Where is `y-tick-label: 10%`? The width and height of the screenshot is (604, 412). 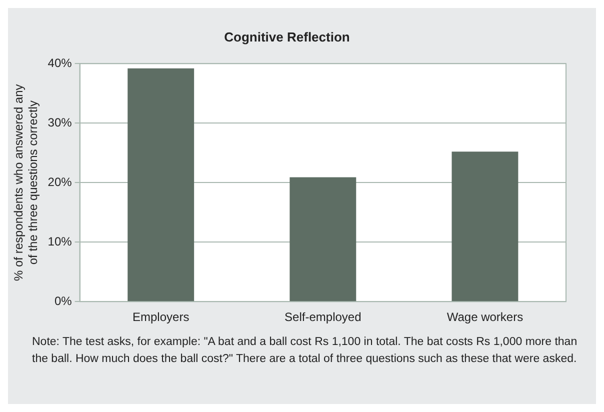 y-tick-label: 10% is located at coordinates (60, 241).